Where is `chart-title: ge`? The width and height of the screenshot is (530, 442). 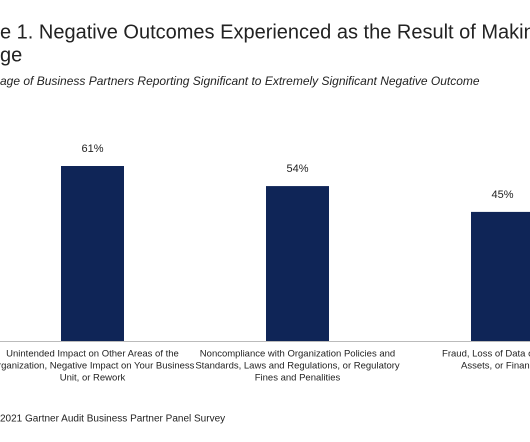 chart-title: ge is located at coordinates (11, 55).